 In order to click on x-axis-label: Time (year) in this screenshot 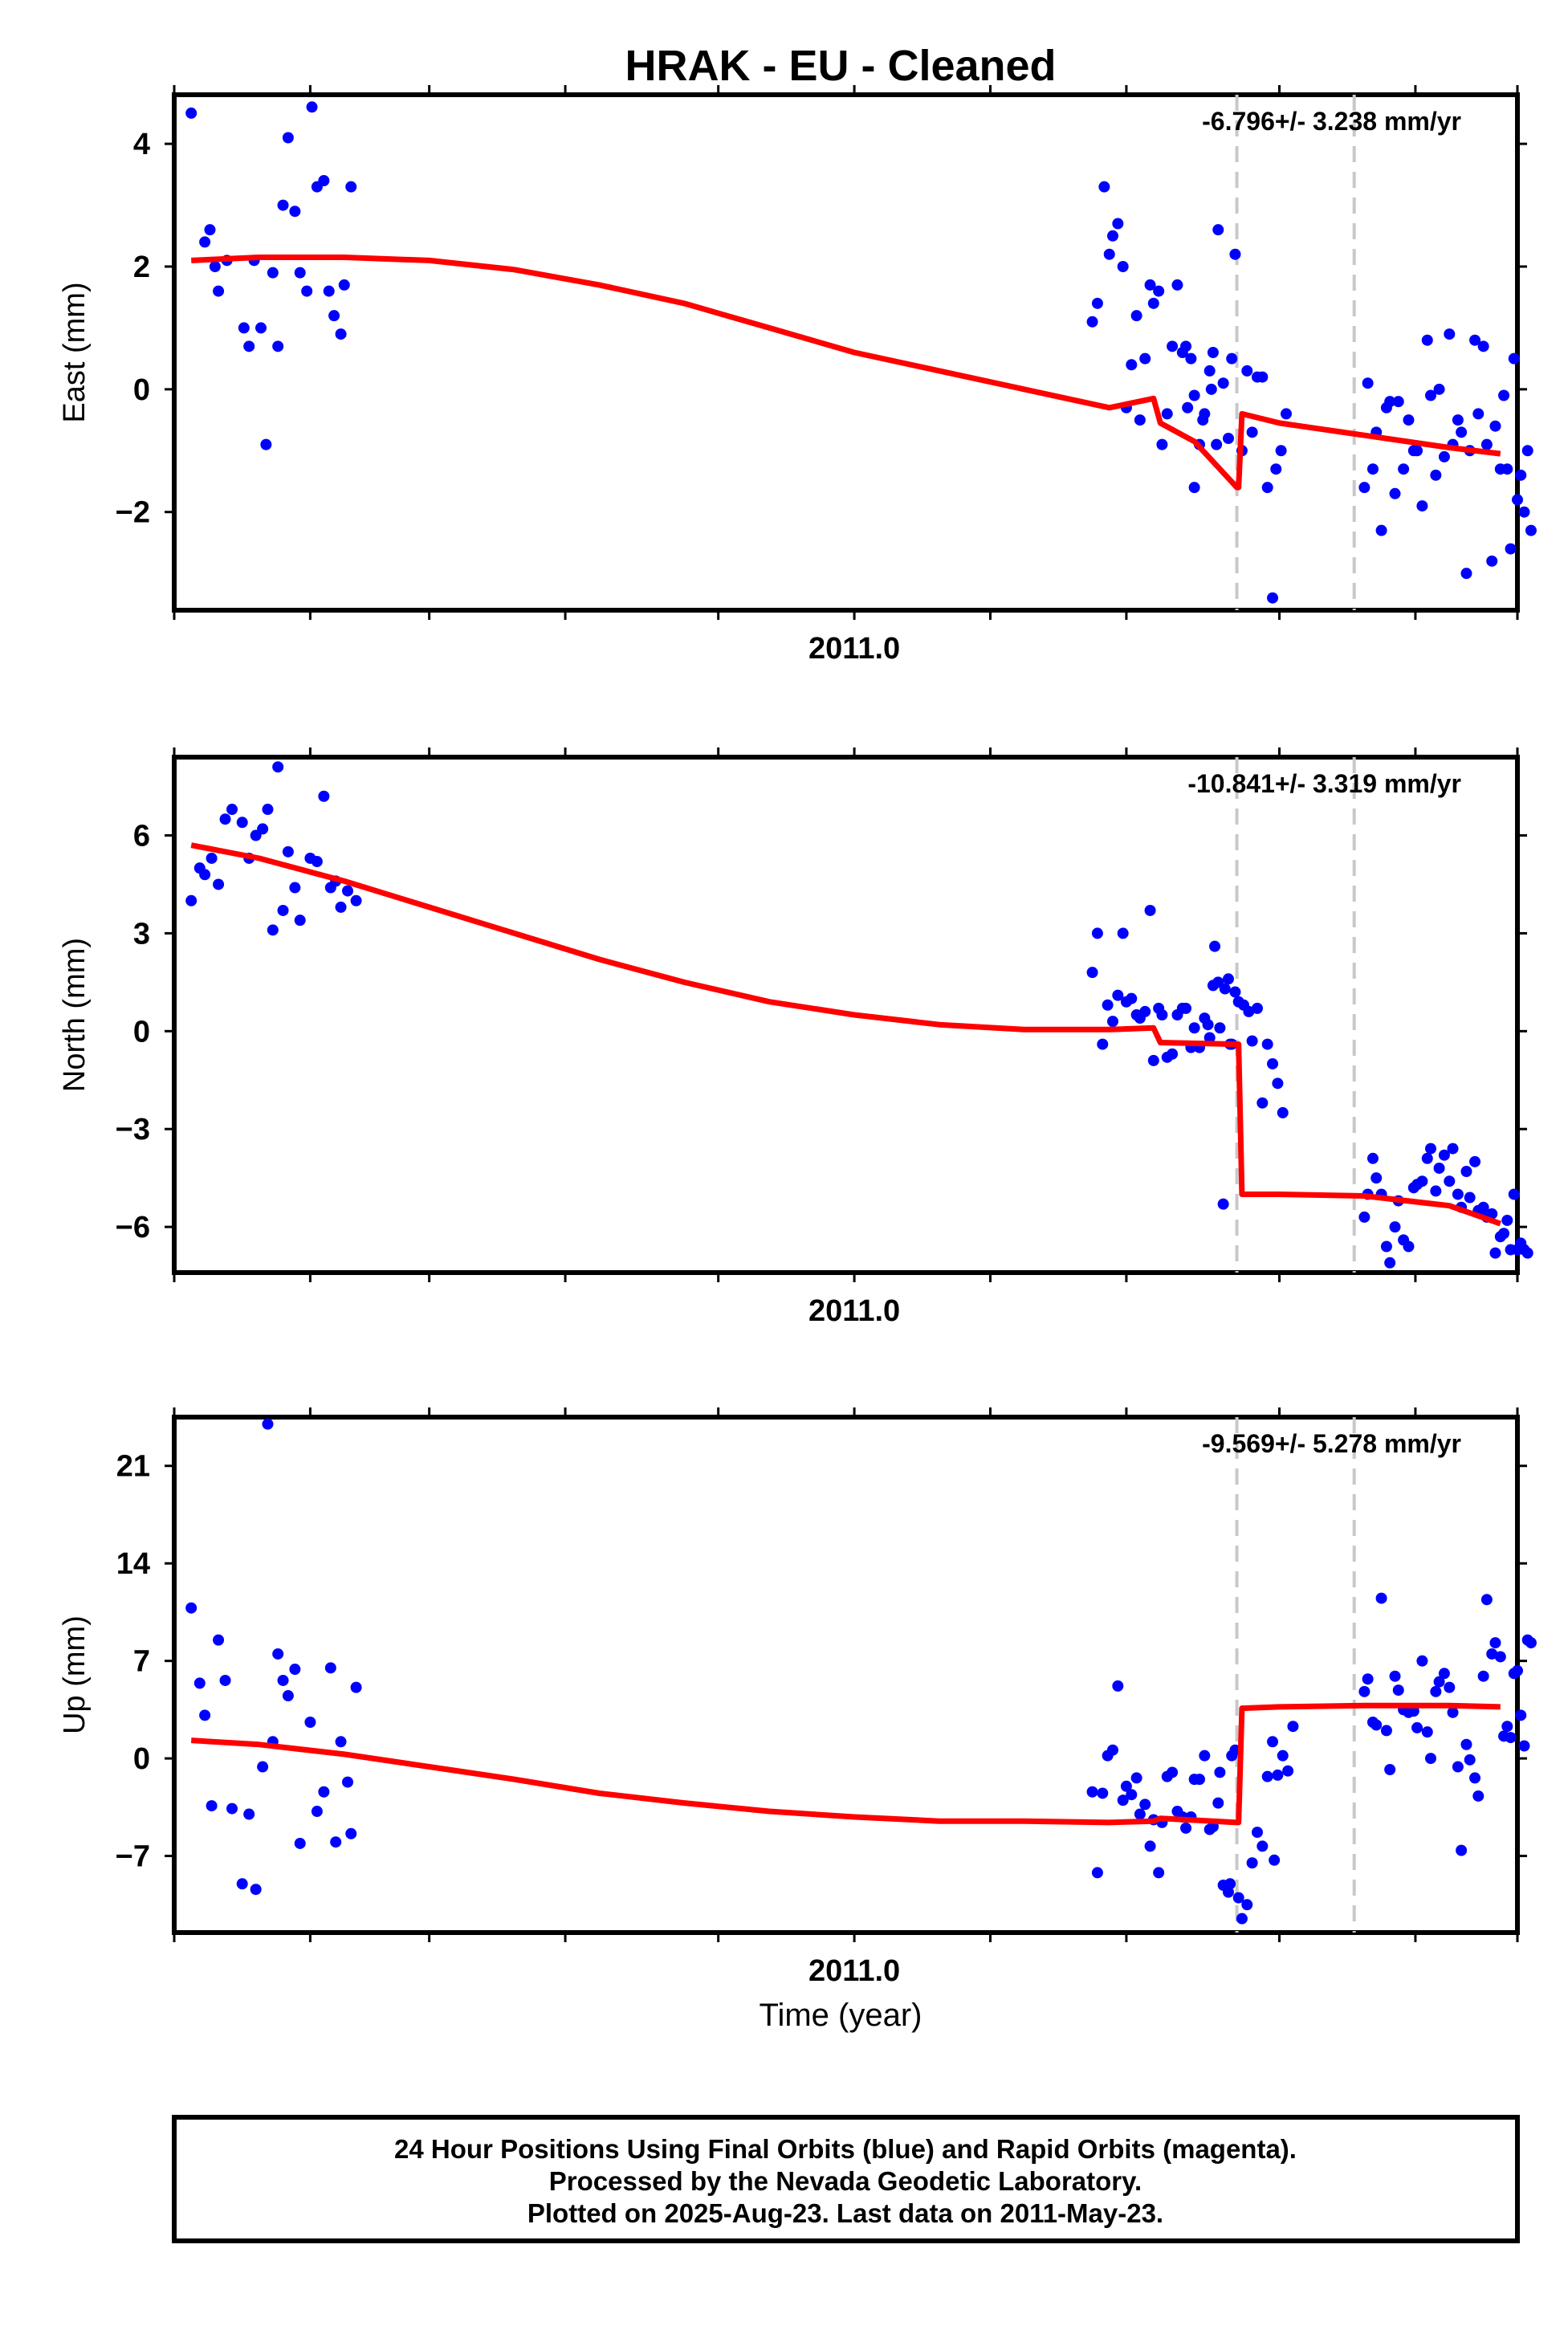, I will do `click(841, 2015)`.